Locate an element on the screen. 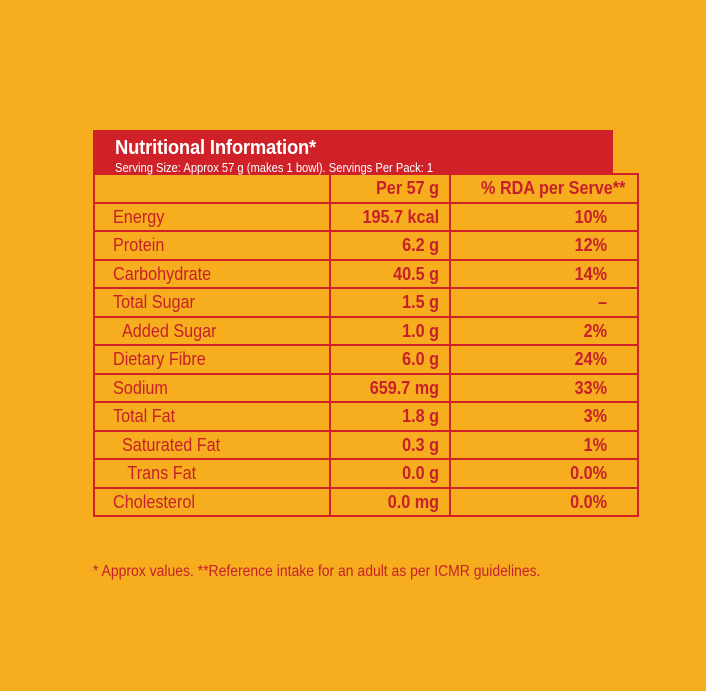 Image resolution: width=706 pixels, height=691 pixels. nutrient-rda: 1% is located at coordinates (544, 444).